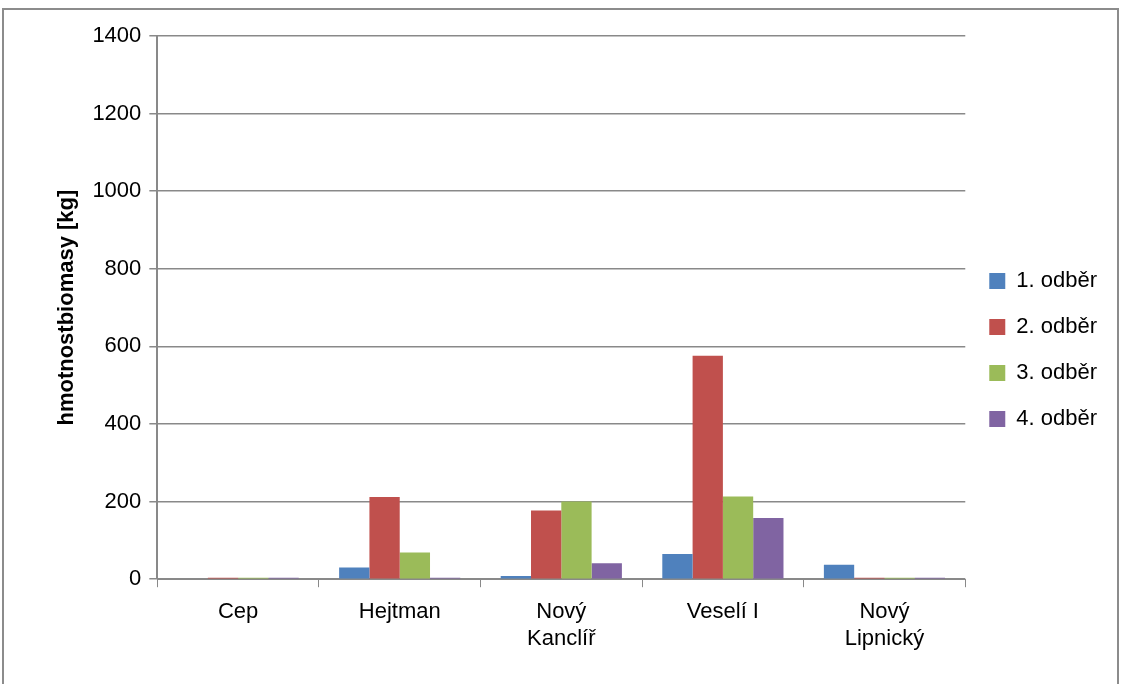 The image size is (1127, 684). I want to click on y-tick-label: 1000, so click(117, 190).